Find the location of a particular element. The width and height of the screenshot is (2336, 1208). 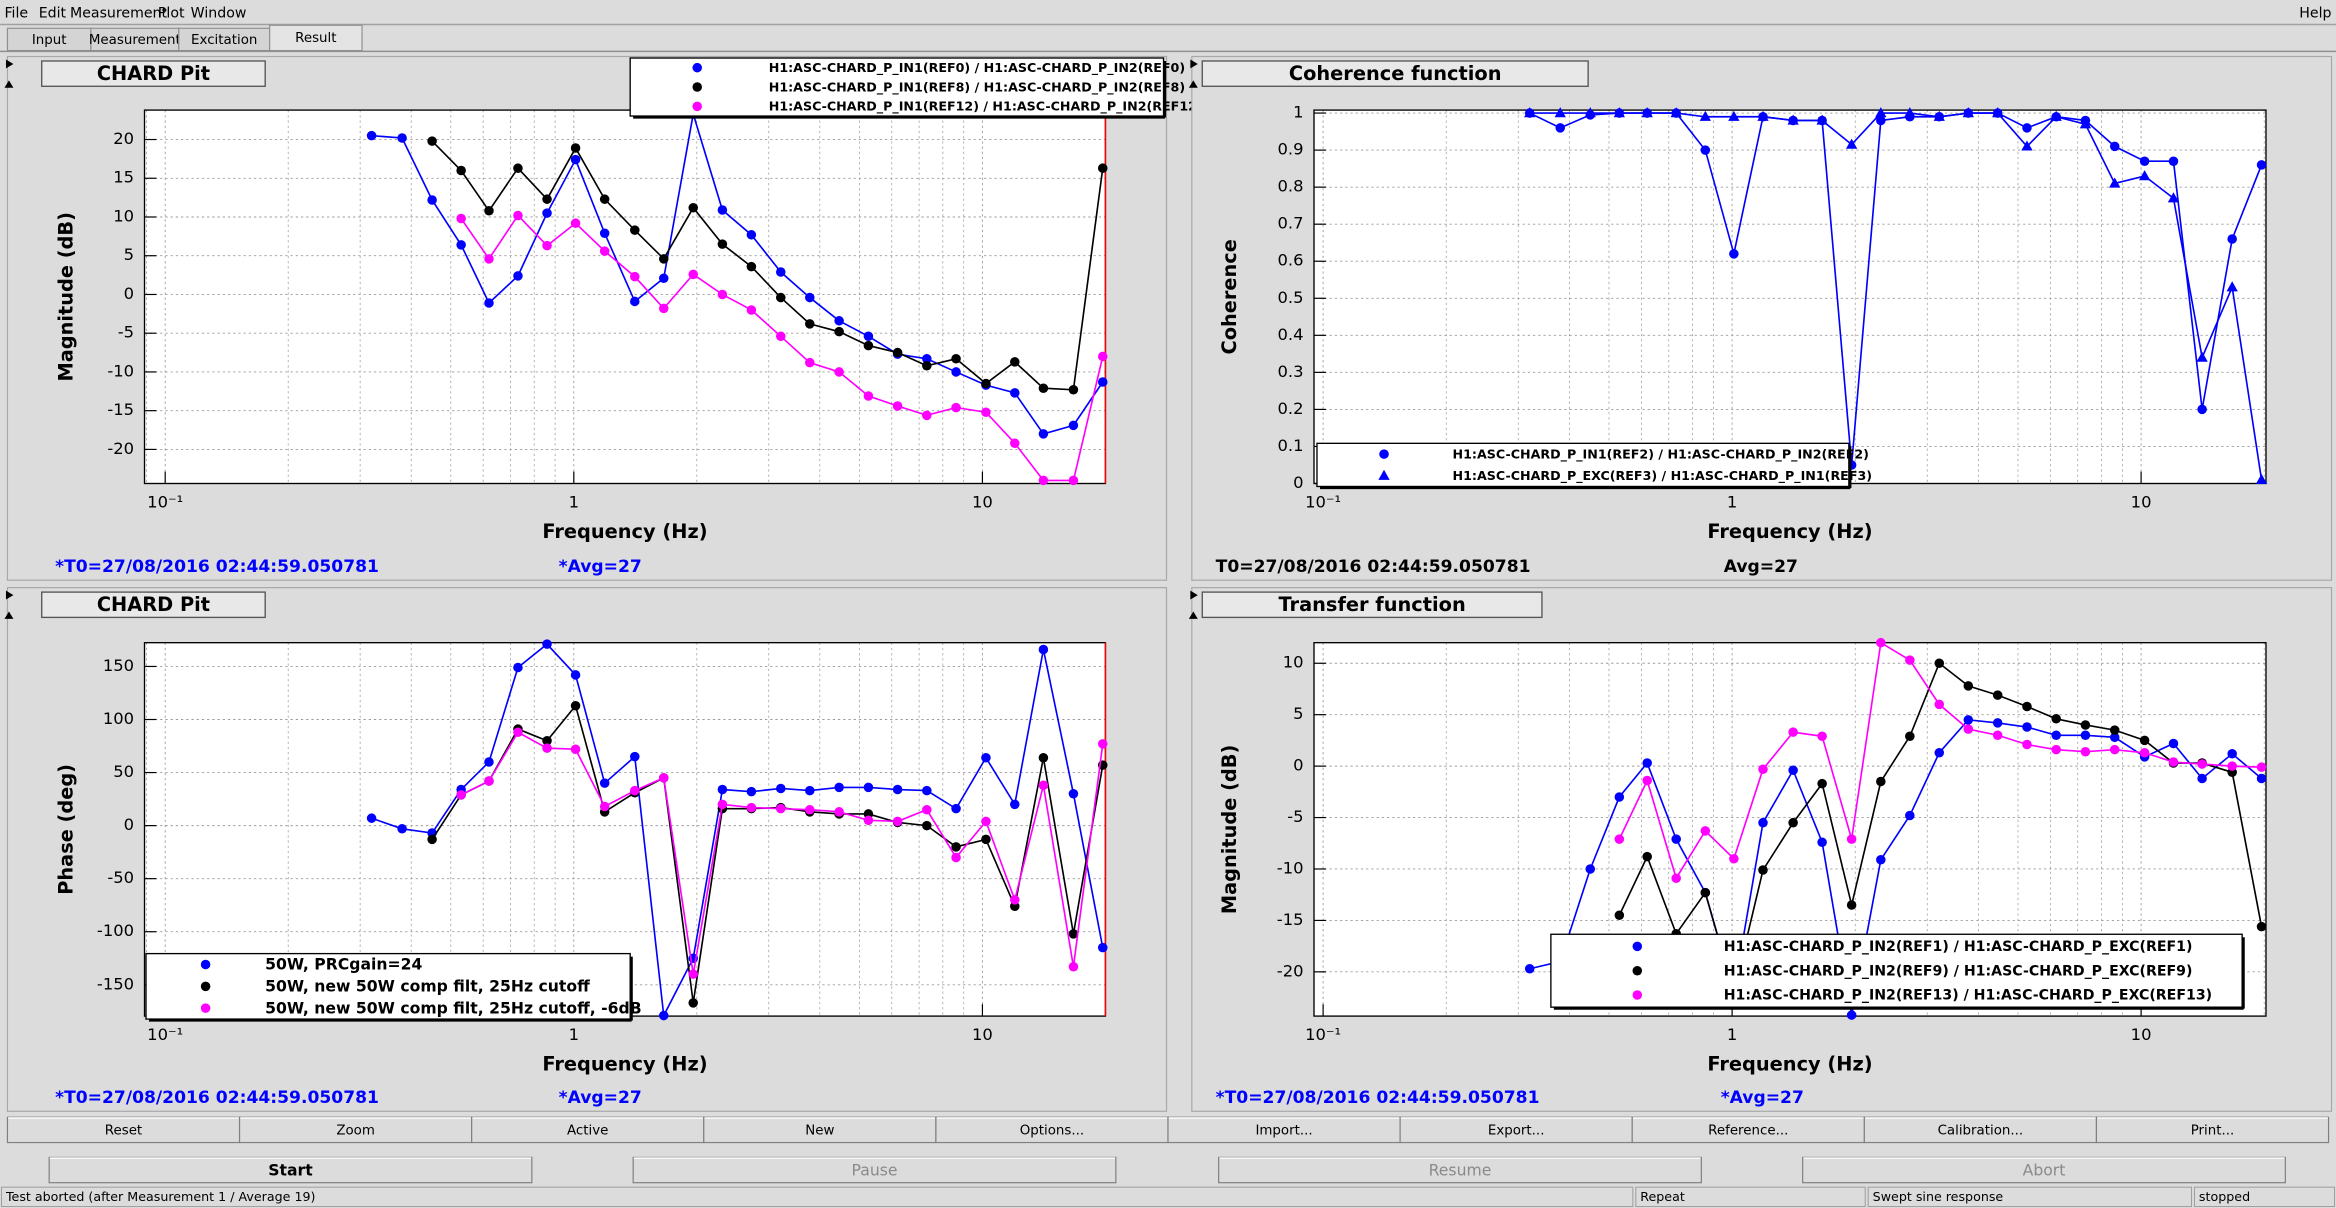

tab is located at coordinates (316, 38).